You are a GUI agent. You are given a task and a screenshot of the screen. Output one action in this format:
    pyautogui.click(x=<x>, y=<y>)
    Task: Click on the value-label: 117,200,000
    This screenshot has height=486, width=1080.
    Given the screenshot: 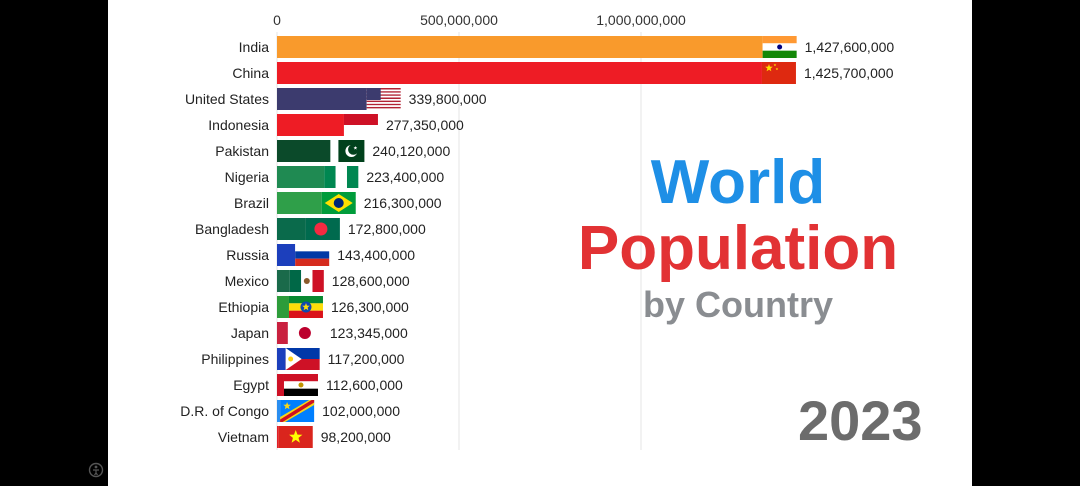 What is the action you would take?
    pyautogui.click(x=366, y=359)
    